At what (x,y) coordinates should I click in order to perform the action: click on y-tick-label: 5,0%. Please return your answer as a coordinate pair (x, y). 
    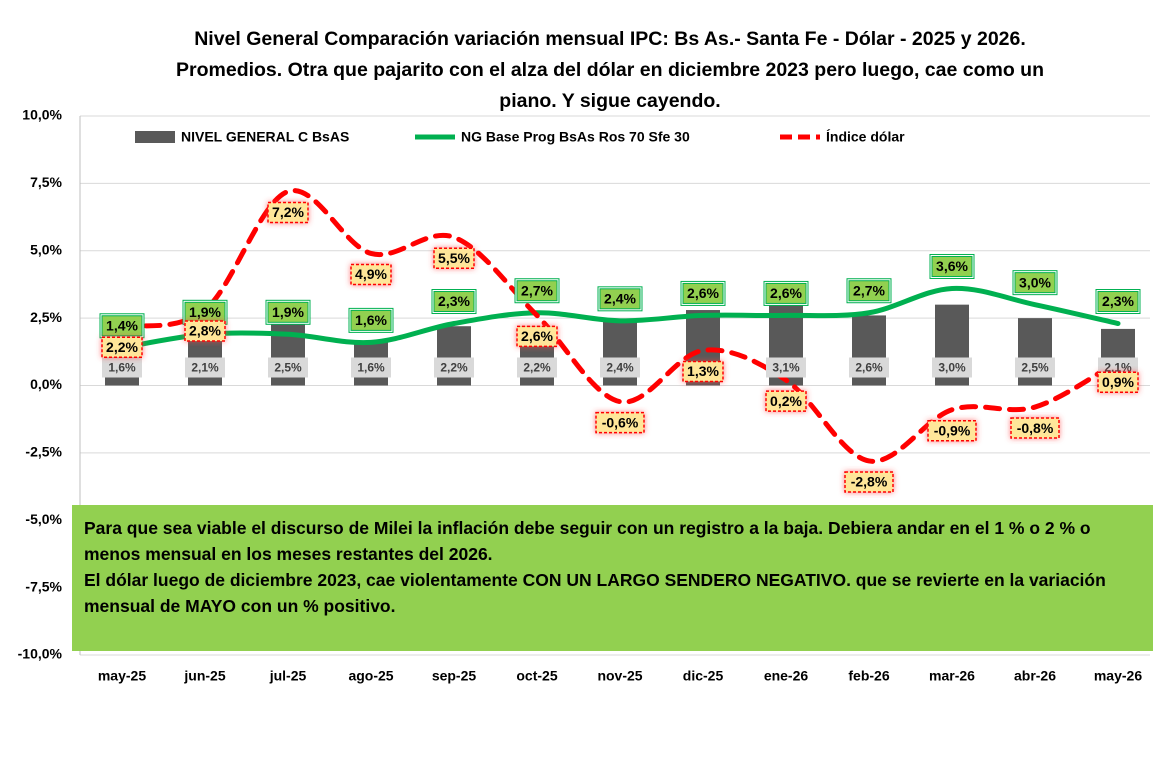
    Looking at the image, I should click on (46, 249).